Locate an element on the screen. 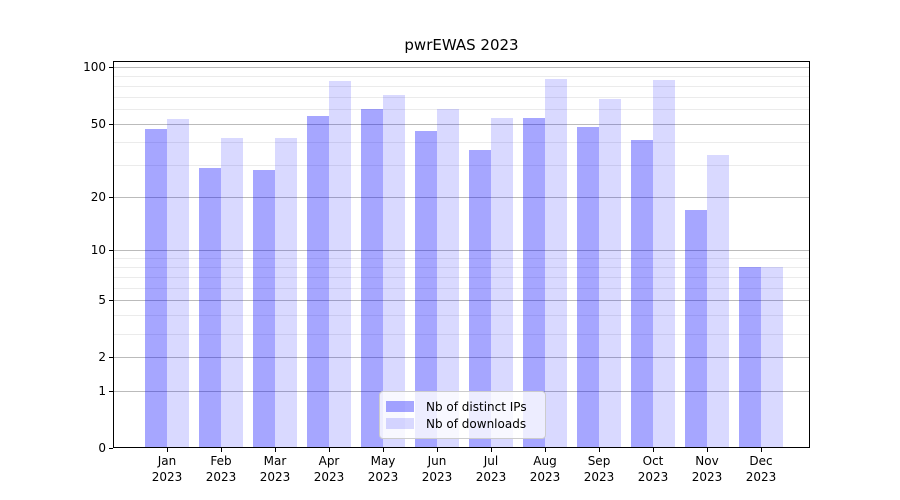  x-tick-label-month: Dec is located at coordinates (761, 461).